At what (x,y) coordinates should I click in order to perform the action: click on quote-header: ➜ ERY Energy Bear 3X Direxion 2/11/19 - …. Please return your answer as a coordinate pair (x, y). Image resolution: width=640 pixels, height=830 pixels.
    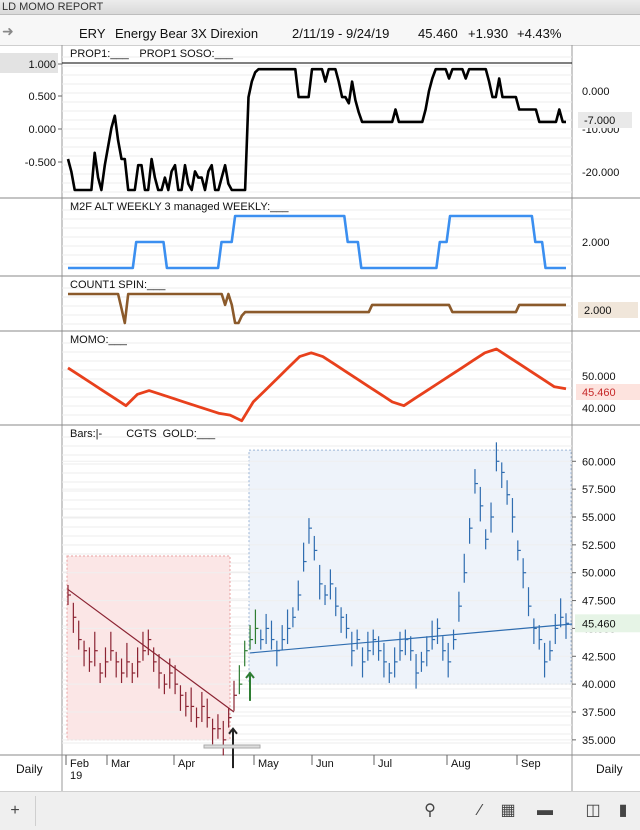
    Looking at the image, I should click on (320, 30).